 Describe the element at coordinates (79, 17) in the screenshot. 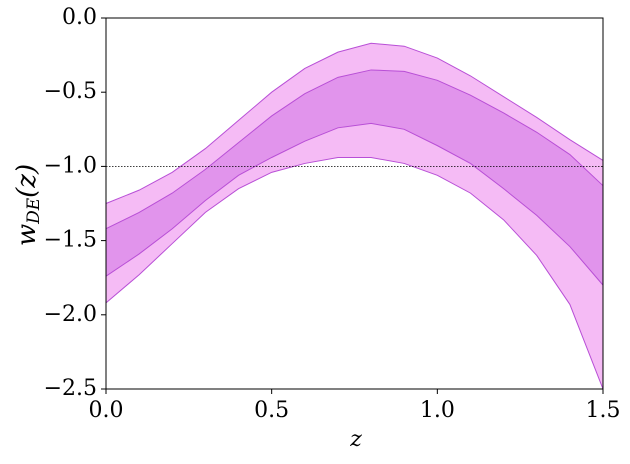

I see `y-tick-label: 0.0` at that location.